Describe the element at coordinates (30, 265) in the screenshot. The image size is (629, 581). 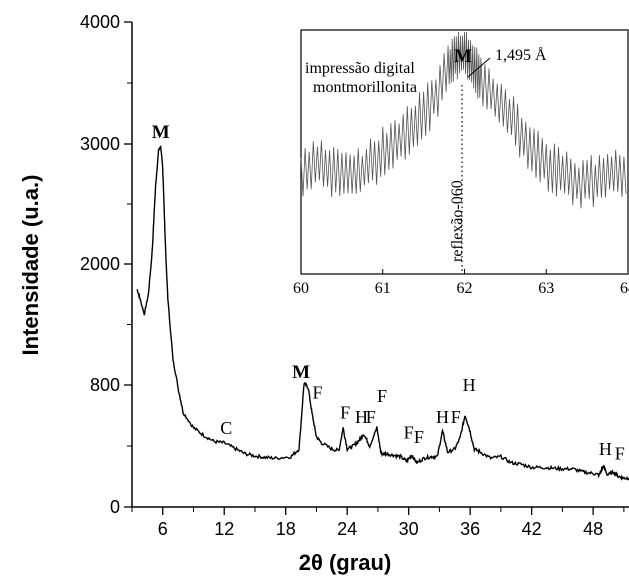
I see `y-axis-title: Intensidade (u.a.)` at that location.